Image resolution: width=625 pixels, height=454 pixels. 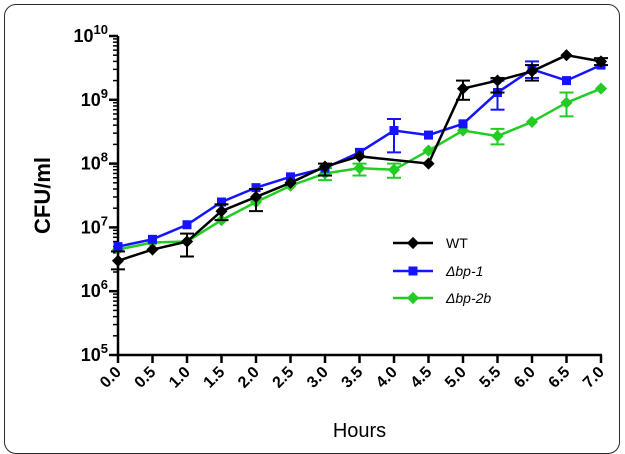 What do you see at coordinates (438, 271) in the screenshot?
I see `legend-item: Δbp-1` at bounding box center [438, 271].